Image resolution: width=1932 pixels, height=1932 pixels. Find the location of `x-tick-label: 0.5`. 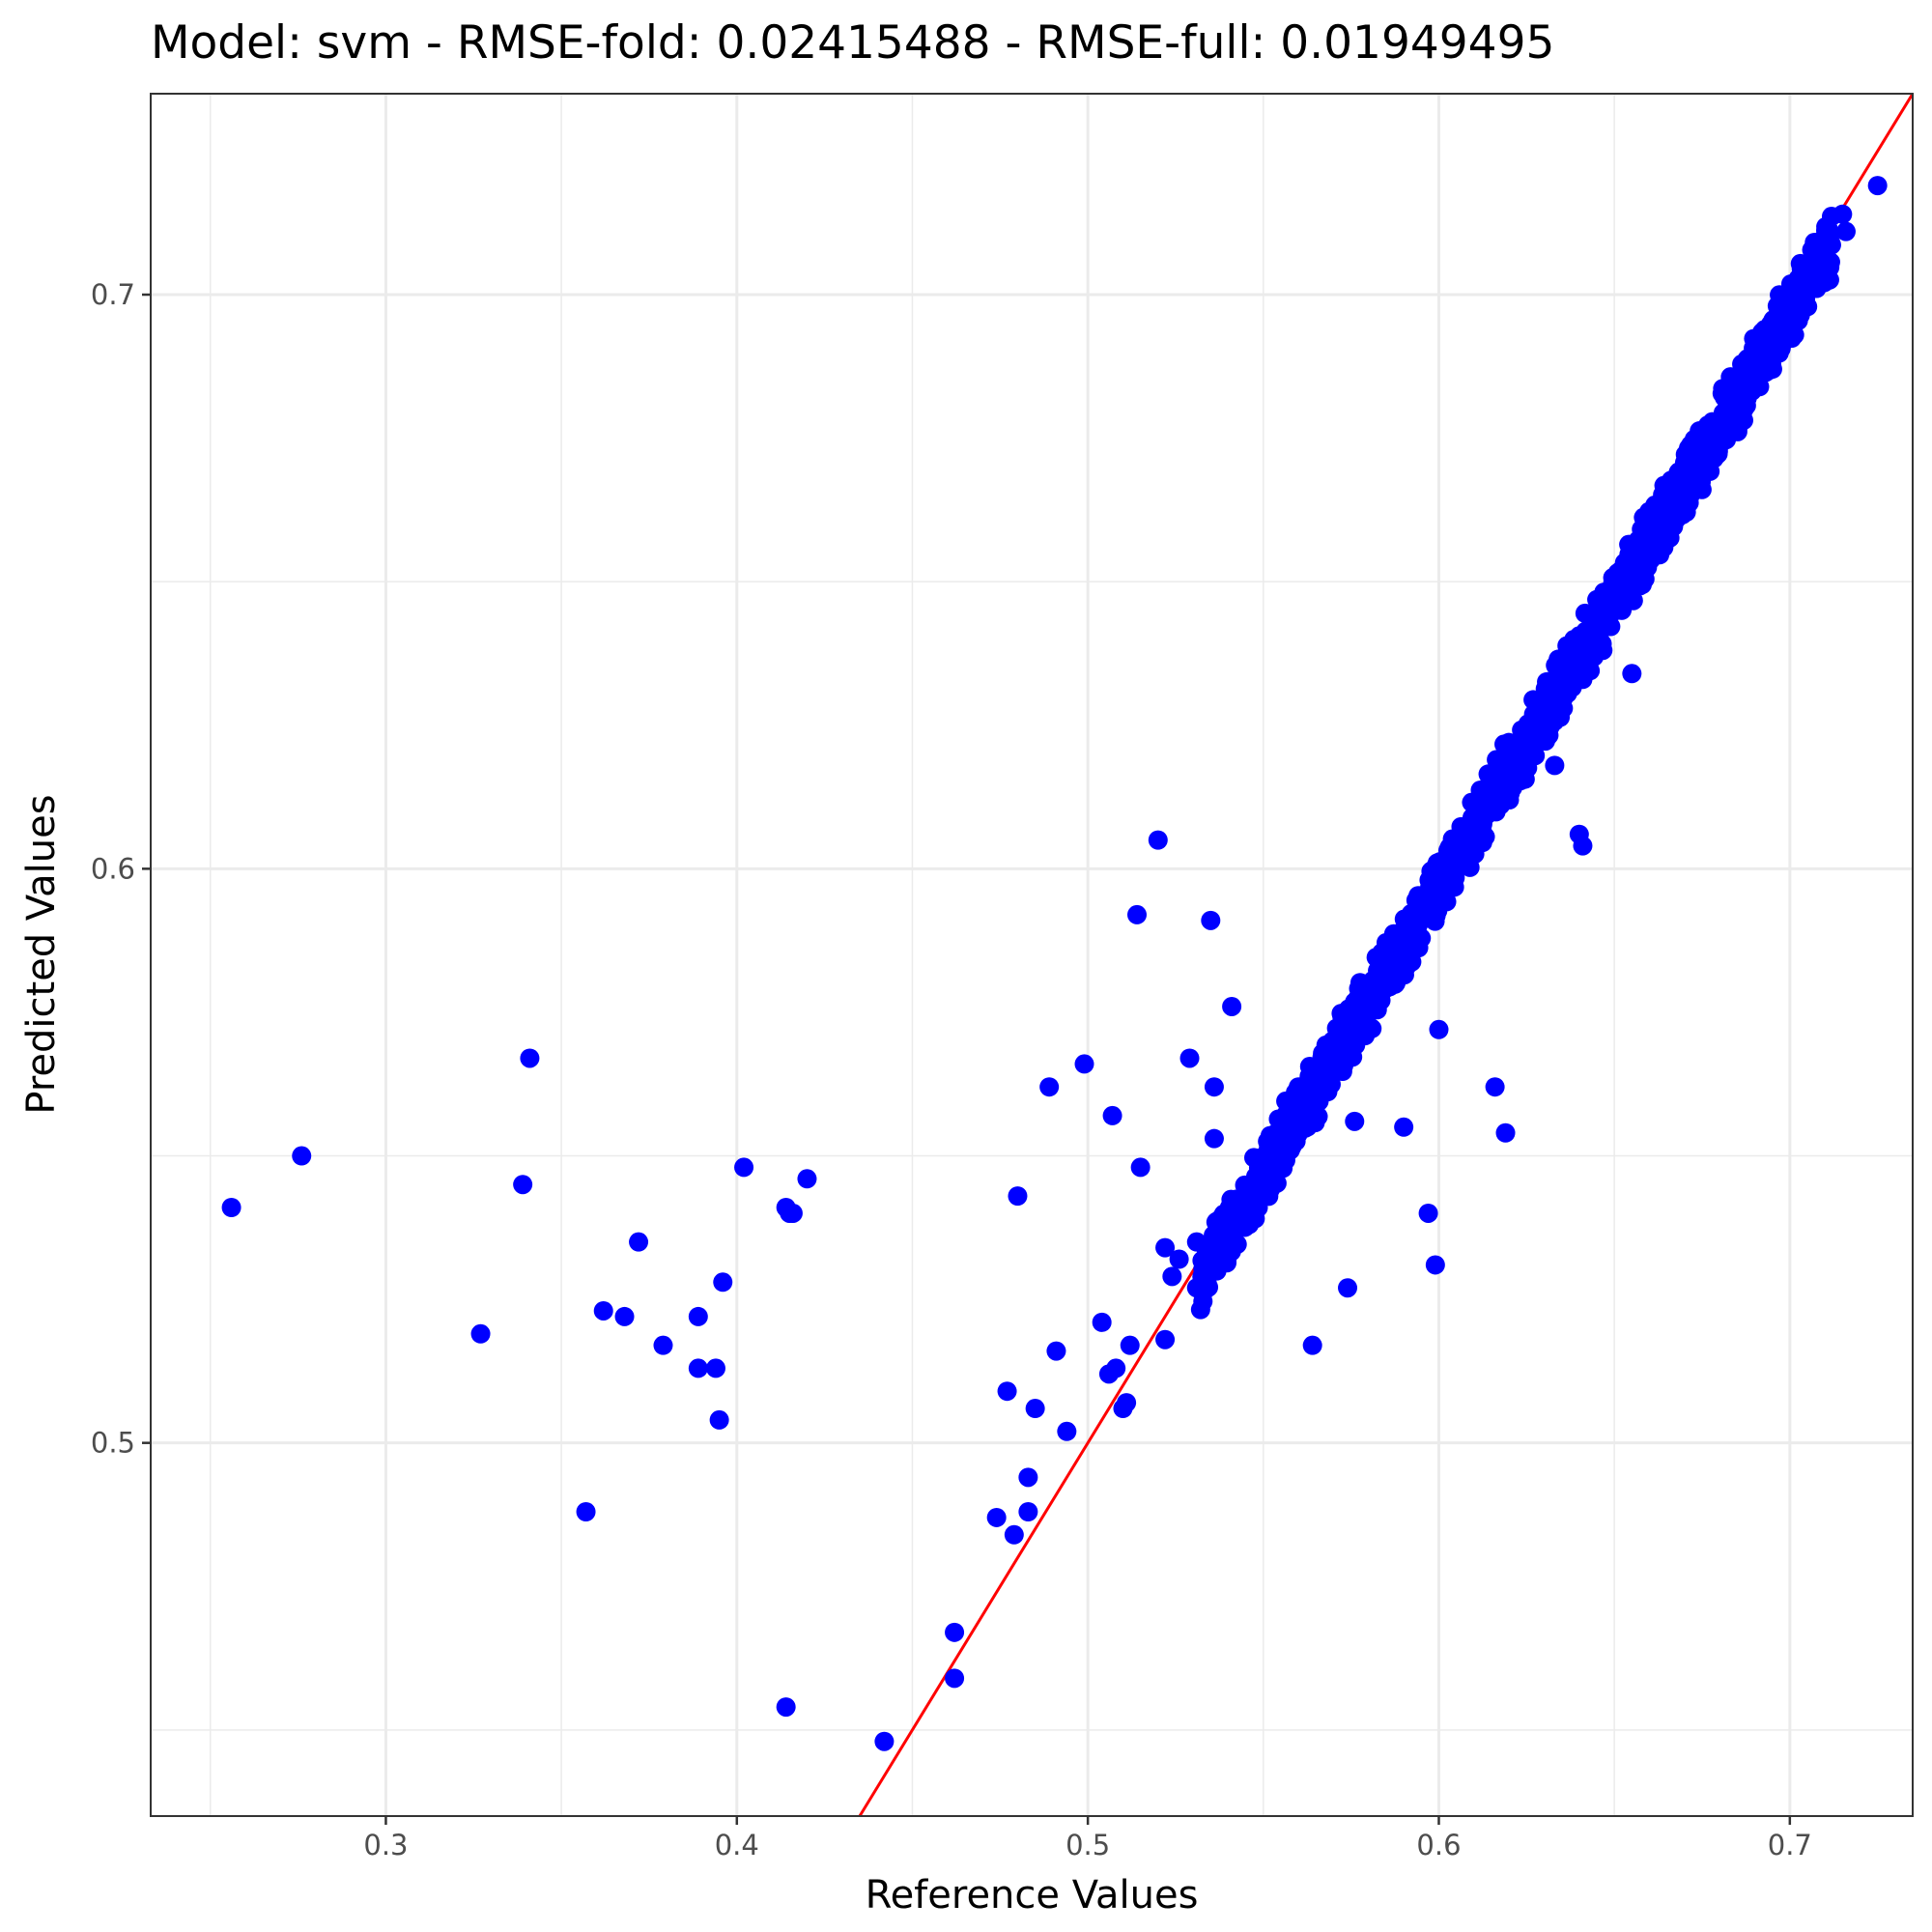

x-tick-label: 0.5 is located at coordinates (1087, 1845).